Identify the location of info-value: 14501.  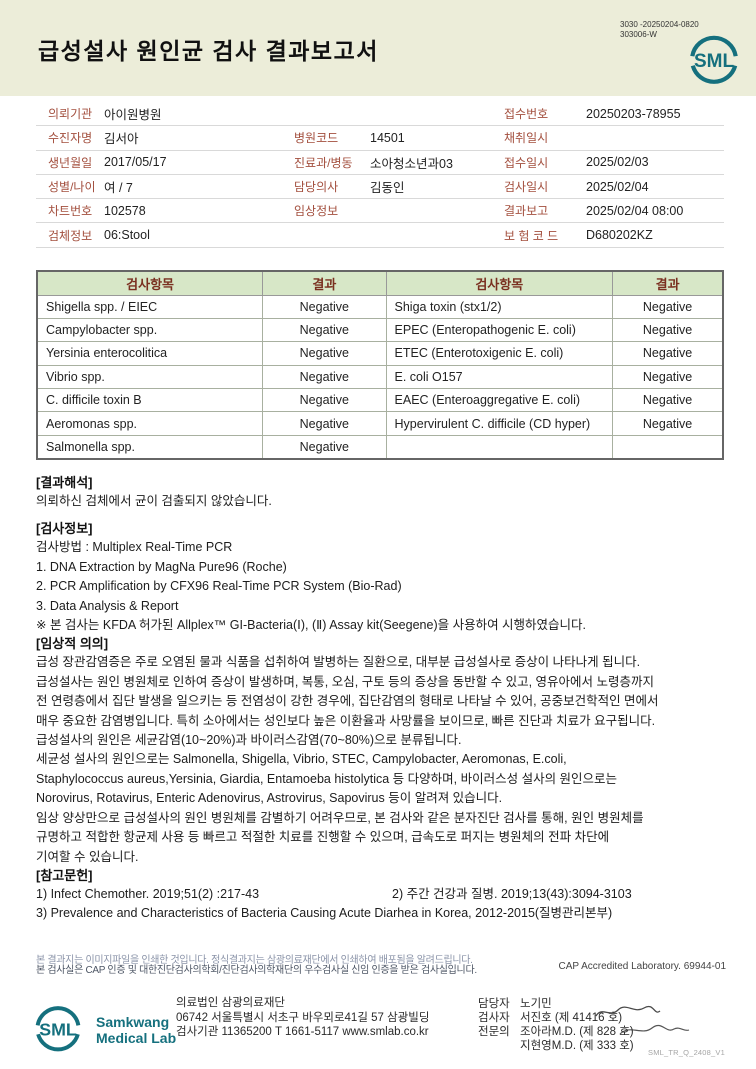
(387, 137).